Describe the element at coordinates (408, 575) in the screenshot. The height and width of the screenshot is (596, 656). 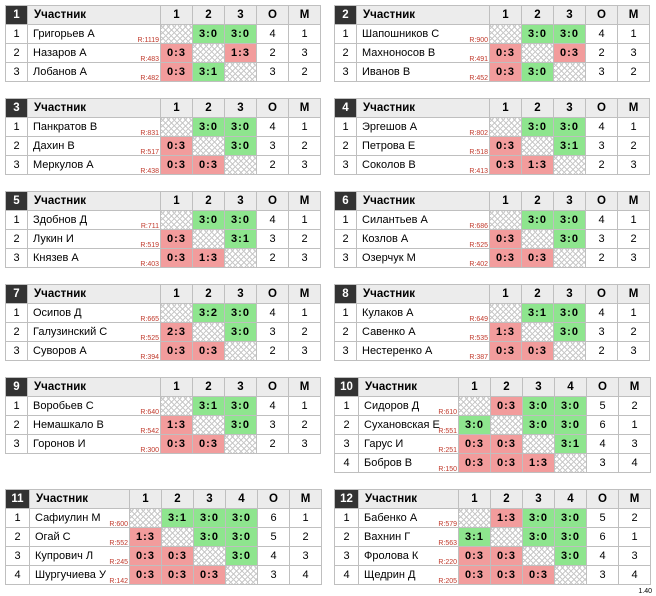
I see `participant-cell: Щедрин Д R:205` at that location.